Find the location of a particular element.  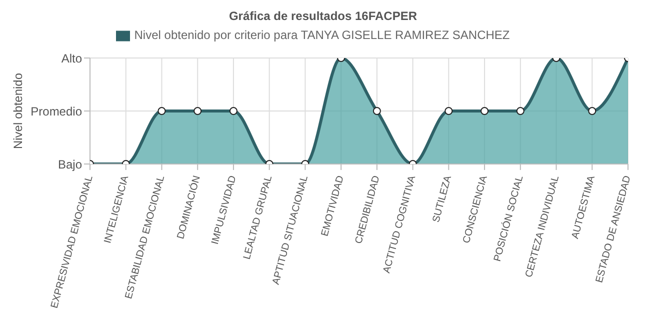

category-label: Promedio is located at coordinates (56, 111).